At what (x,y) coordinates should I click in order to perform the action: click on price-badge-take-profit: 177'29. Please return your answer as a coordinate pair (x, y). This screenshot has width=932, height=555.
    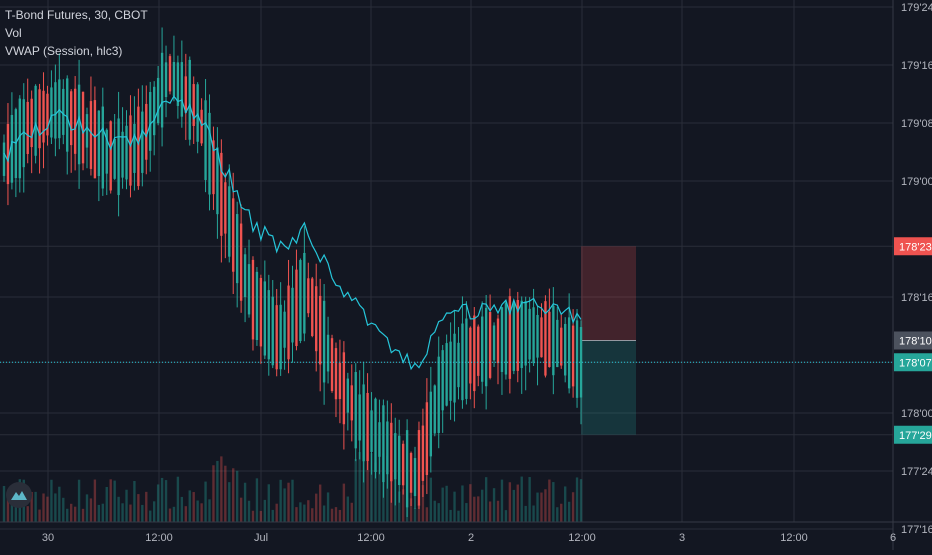
    Looking at the image, I should click on (913, 434).